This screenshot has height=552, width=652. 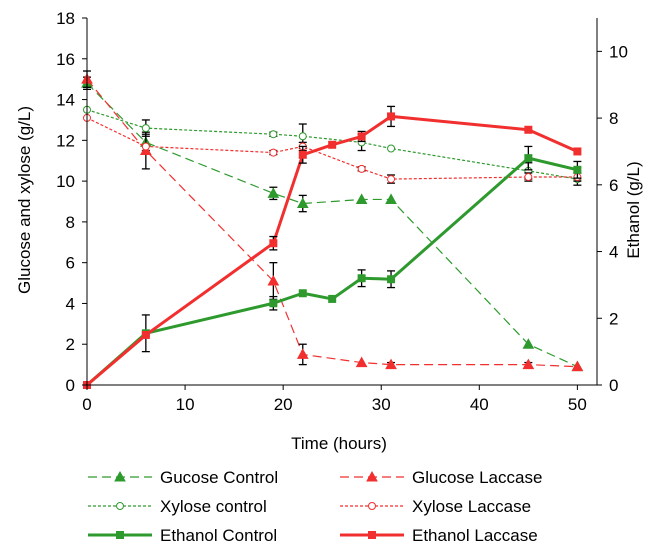 What do you see at coordinates (70, 344) in the screenshot?
I see `y-left-tick-label: 2` at bounding box center [70, 344].